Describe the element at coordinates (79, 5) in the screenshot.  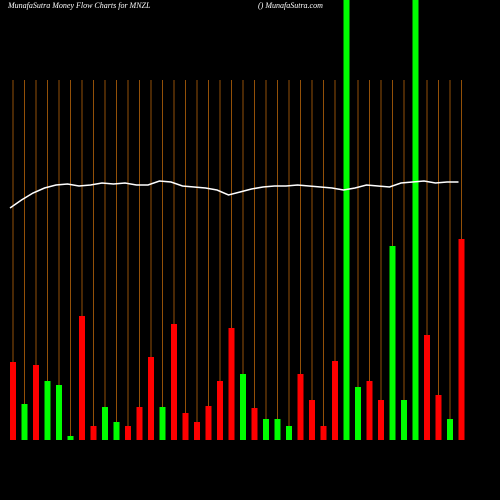
I see `chart-title: MunafaSutra Money Flow Charts for MNZL` at that location.